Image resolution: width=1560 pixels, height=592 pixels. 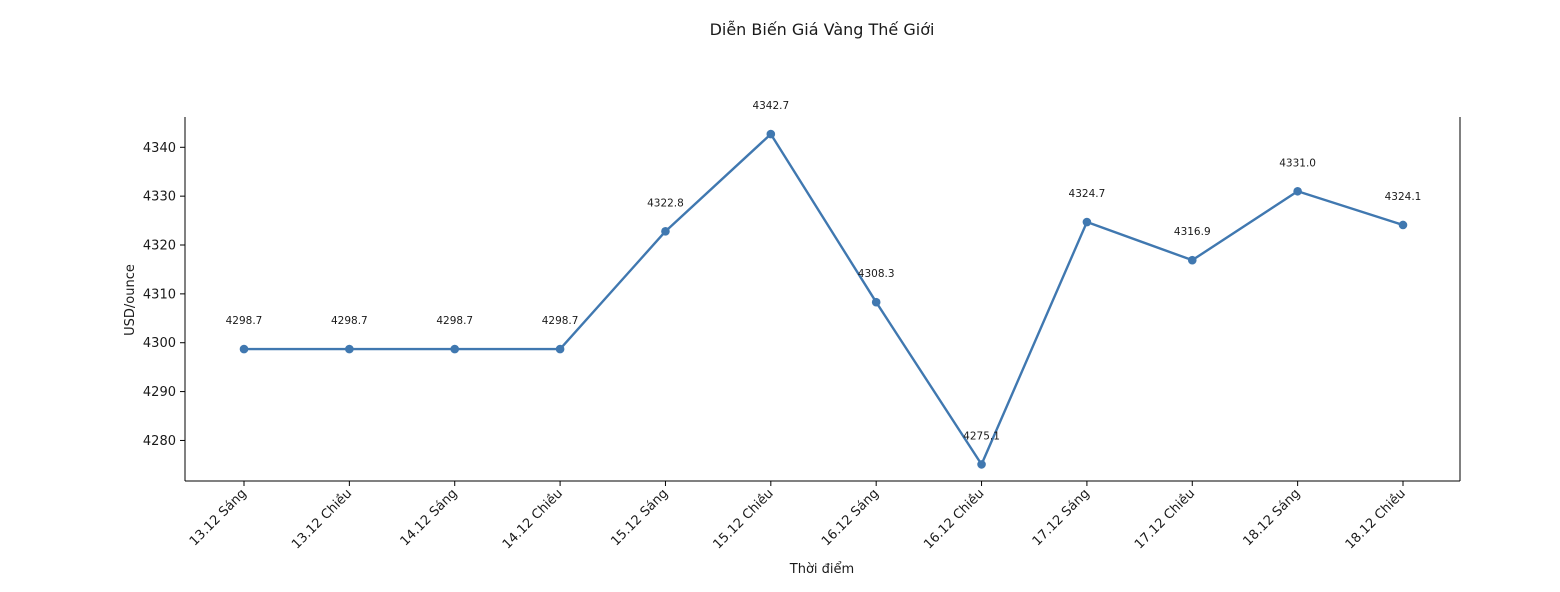 What do you see at coordinates (1403, 197) in the screenshot?
I see `data-label: 4324.1` at bounding box center [1403, 197].